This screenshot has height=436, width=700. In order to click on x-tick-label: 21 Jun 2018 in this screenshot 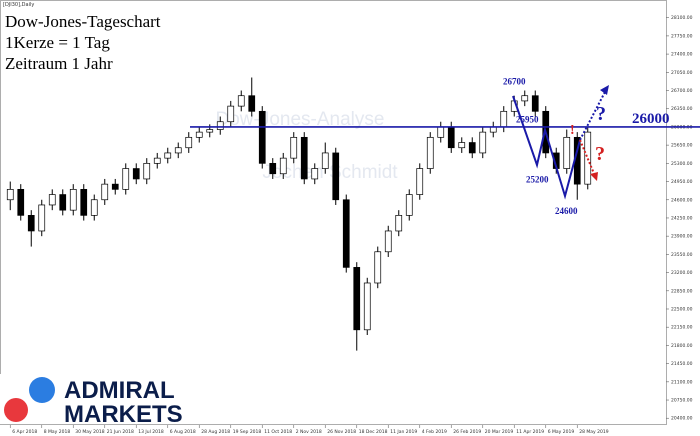, I will do `click(120, 432)`.